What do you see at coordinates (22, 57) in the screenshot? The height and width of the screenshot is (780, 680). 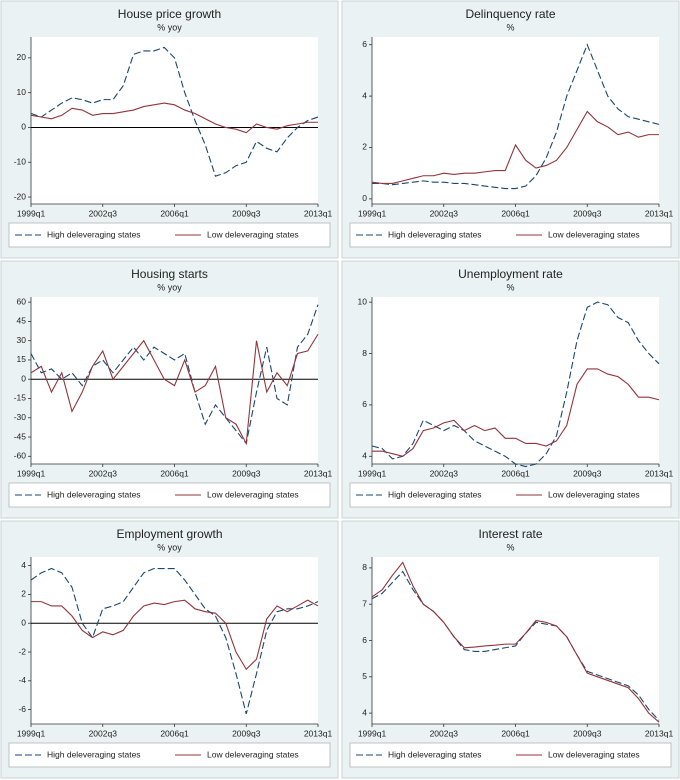 I see `y-tick-label: 20` at bounding box center [22, 57].